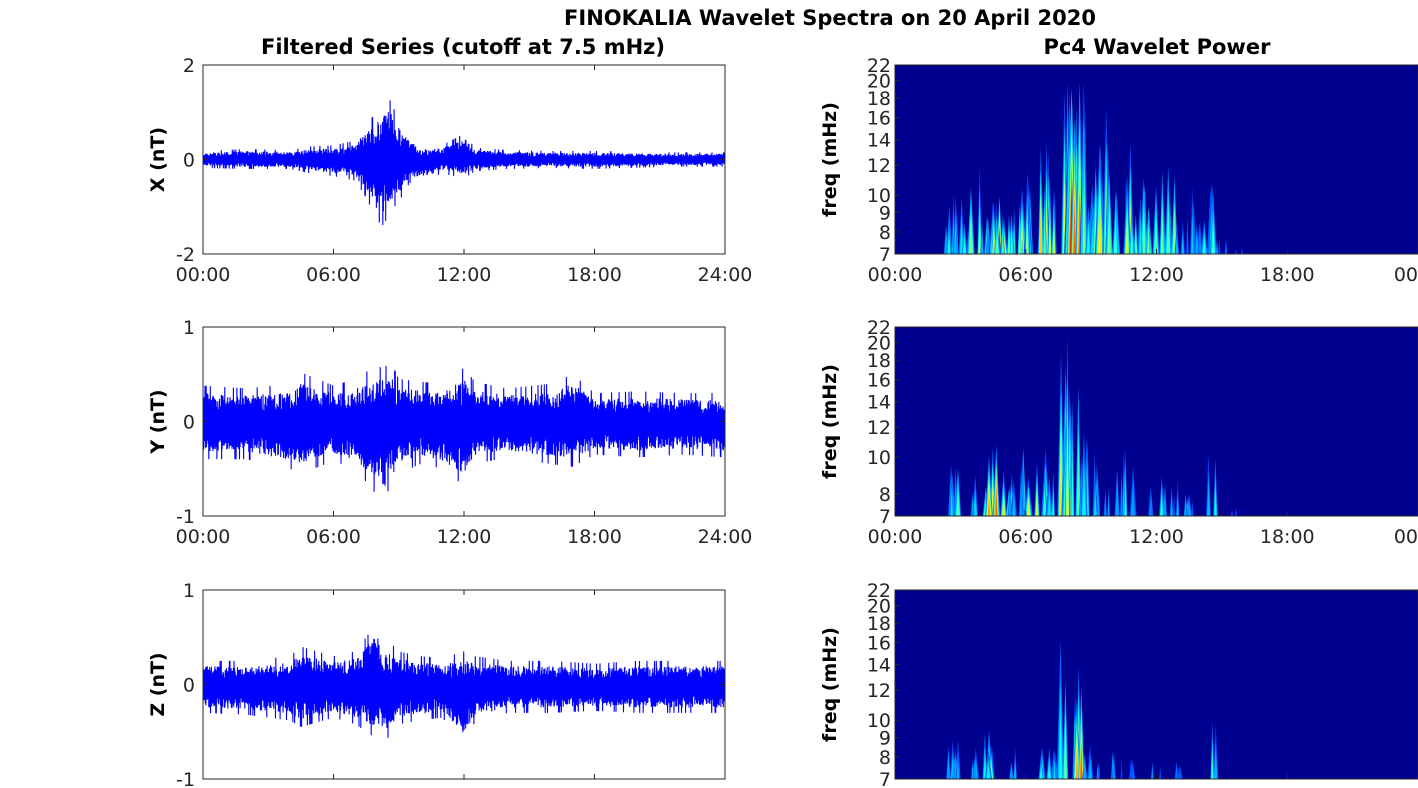 Image resolution: width=1418 pixels, height=788 pixels. Describe the element at coordinates (449, 170) in the screenshot. I see `timeseries-panel-x: -2 0 2 00:00 06:00 12:00 18:00 24:00 X (nT)` at that location.